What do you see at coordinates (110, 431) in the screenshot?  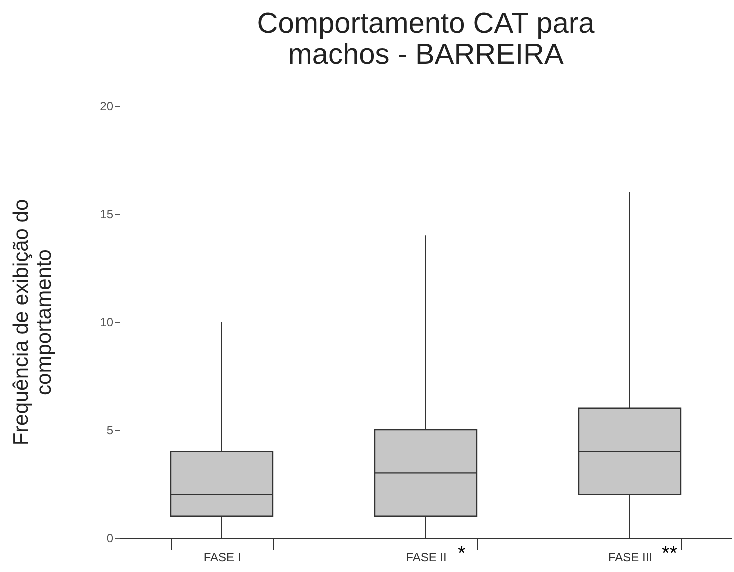 I see `y-tick-label: 5` at bounding box center [110, 431].